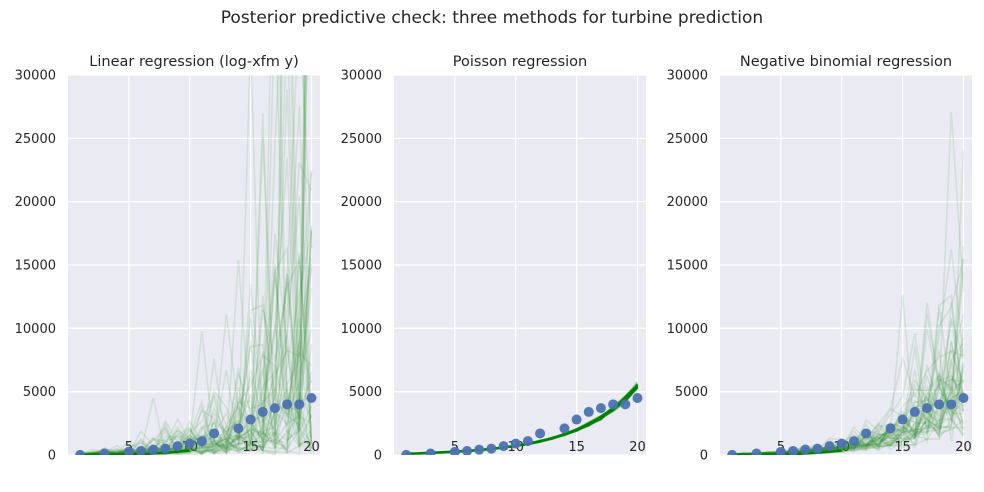 The image size is (984, 492). What do you see at coordinates (250, 447) in the screenshot?
I see `x-tick-label: 15` at bounding box center [250, 447].